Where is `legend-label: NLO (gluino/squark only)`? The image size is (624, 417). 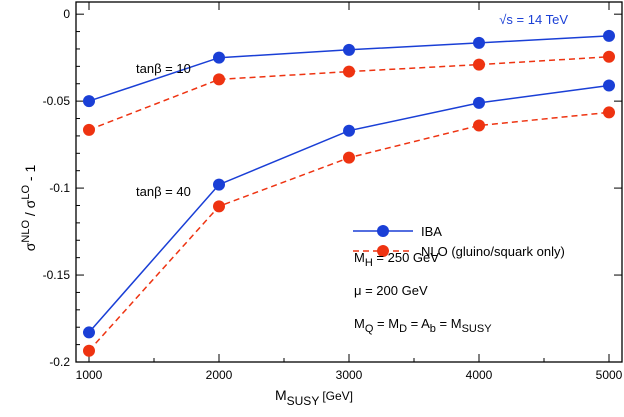
legend-label: NLO (gluino/squark only) is located at coordinates (493, 251).